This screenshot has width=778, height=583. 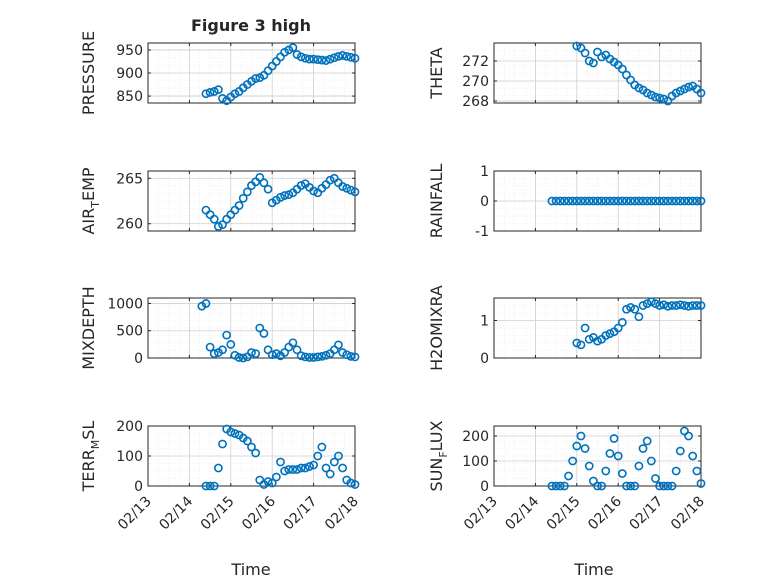 What do you see at coordinates (129, 457) in the screenshot?
I see `y-tick-label: 100` at bounding box center [129, 457].